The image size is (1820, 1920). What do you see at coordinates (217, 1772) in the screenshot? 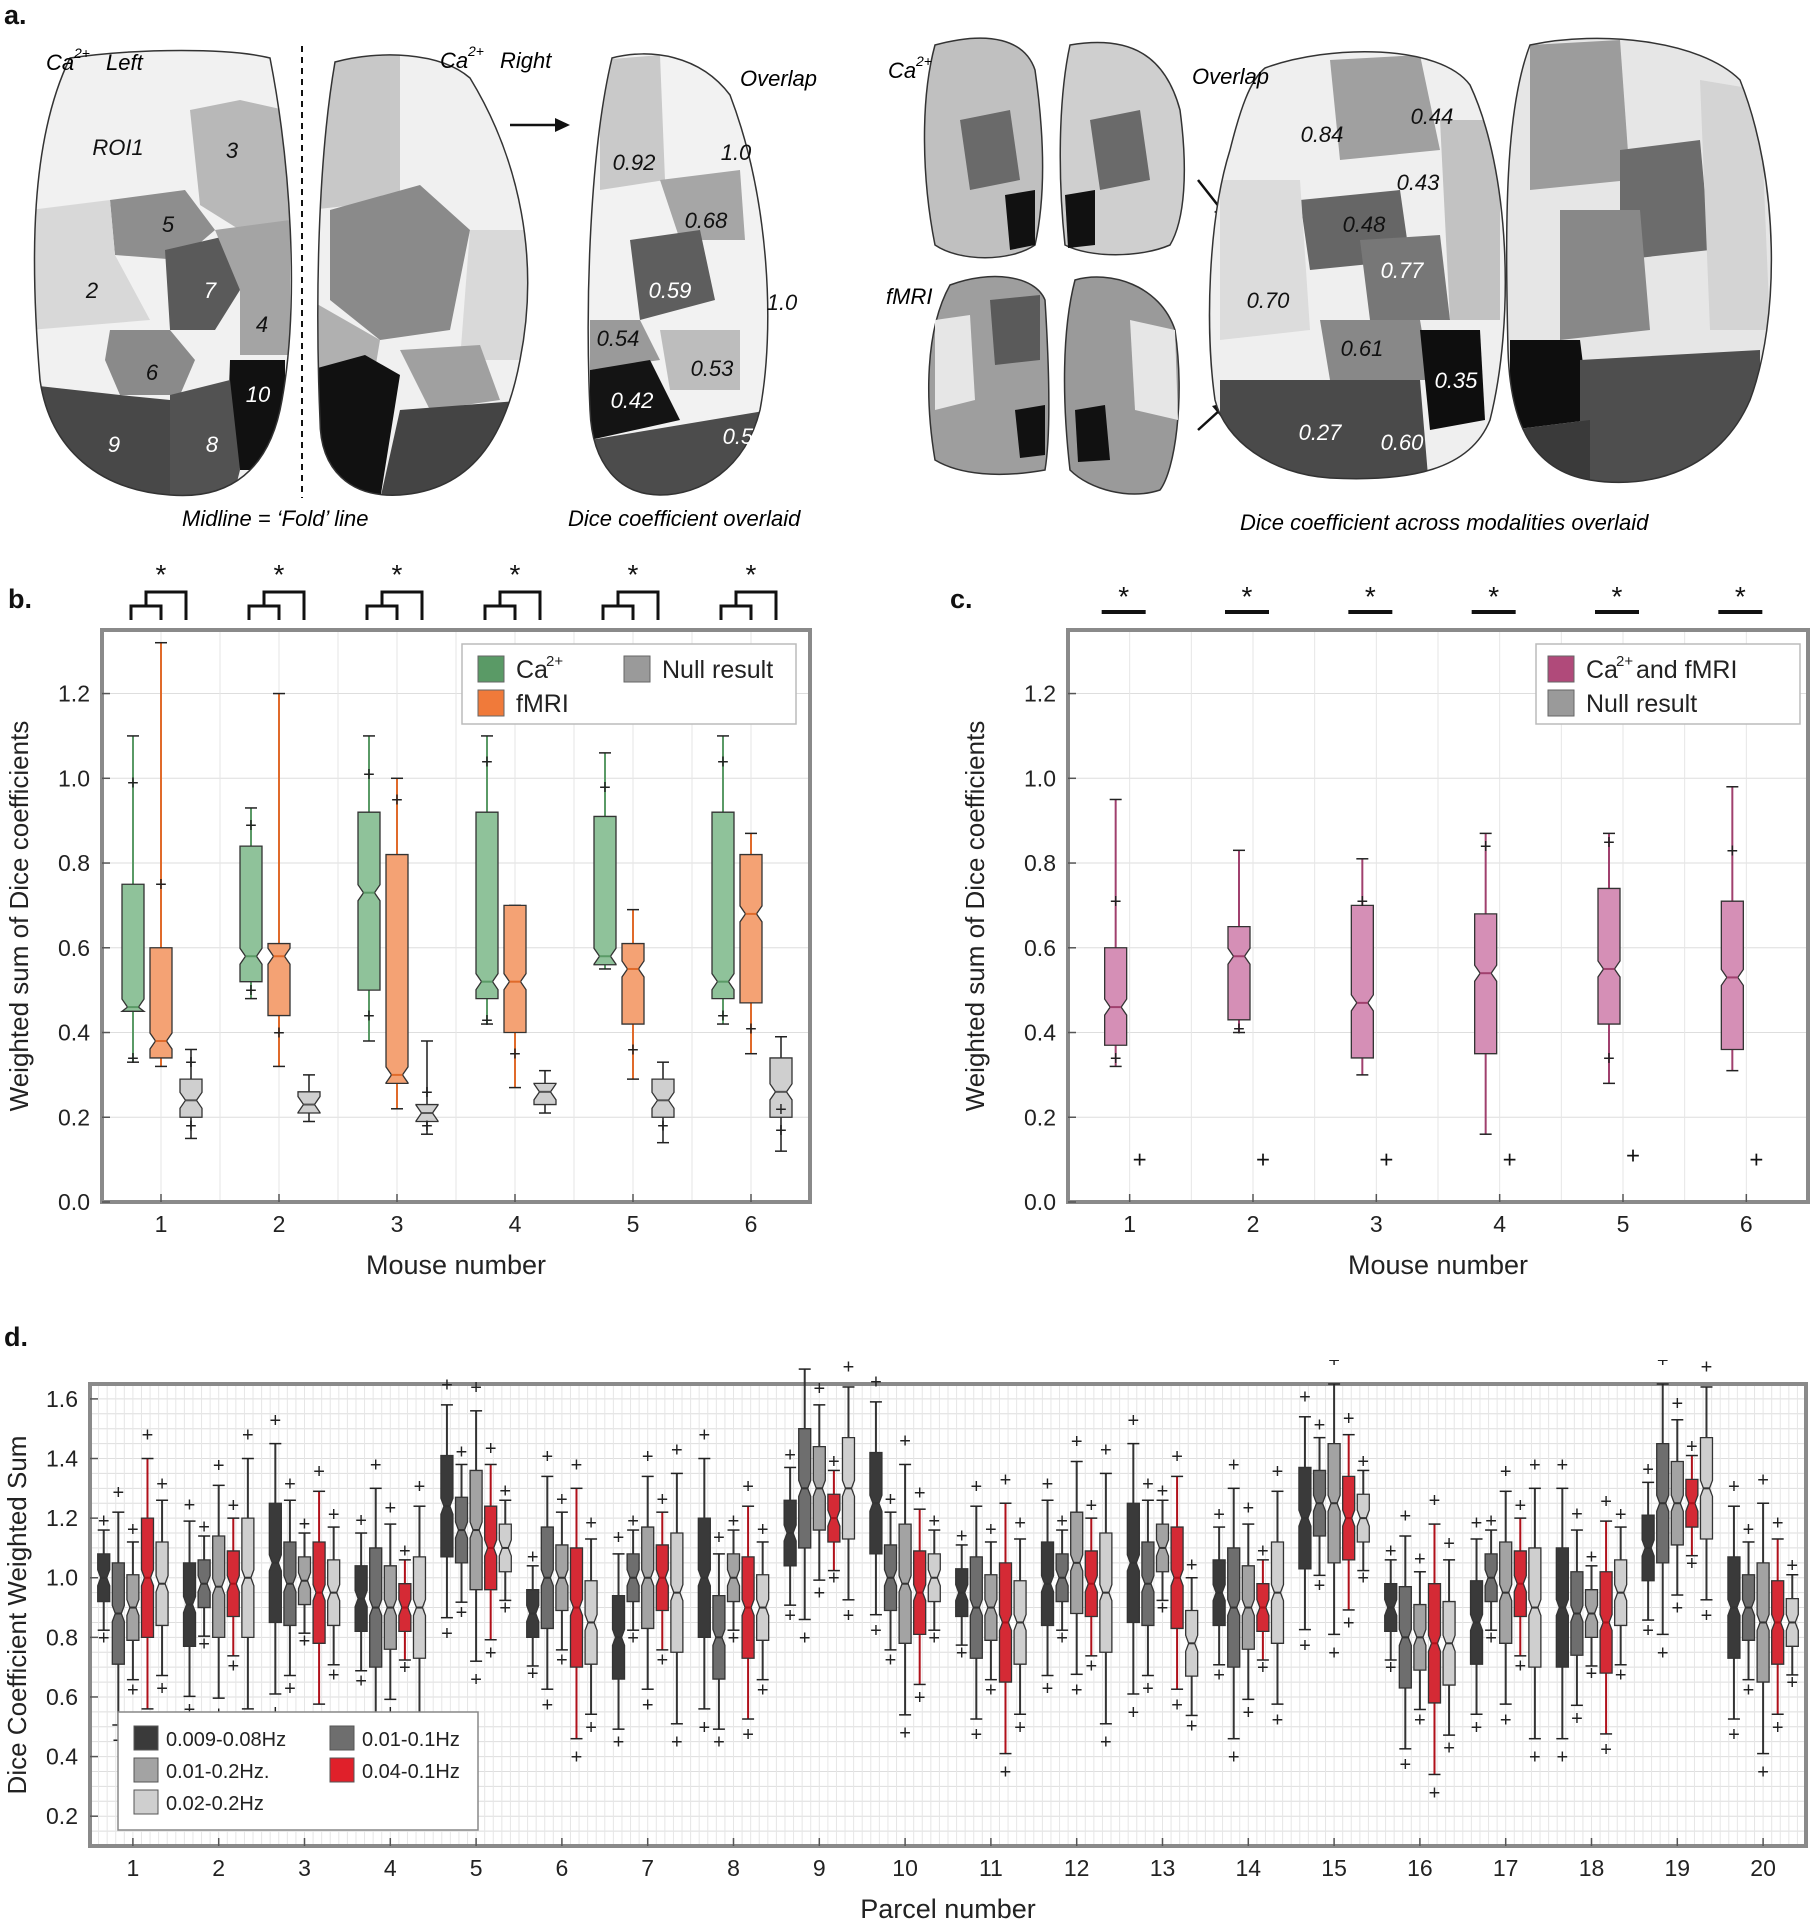
I see `legend-label: 0.01-0.2Hz.` at bounding box center [217, 1772].